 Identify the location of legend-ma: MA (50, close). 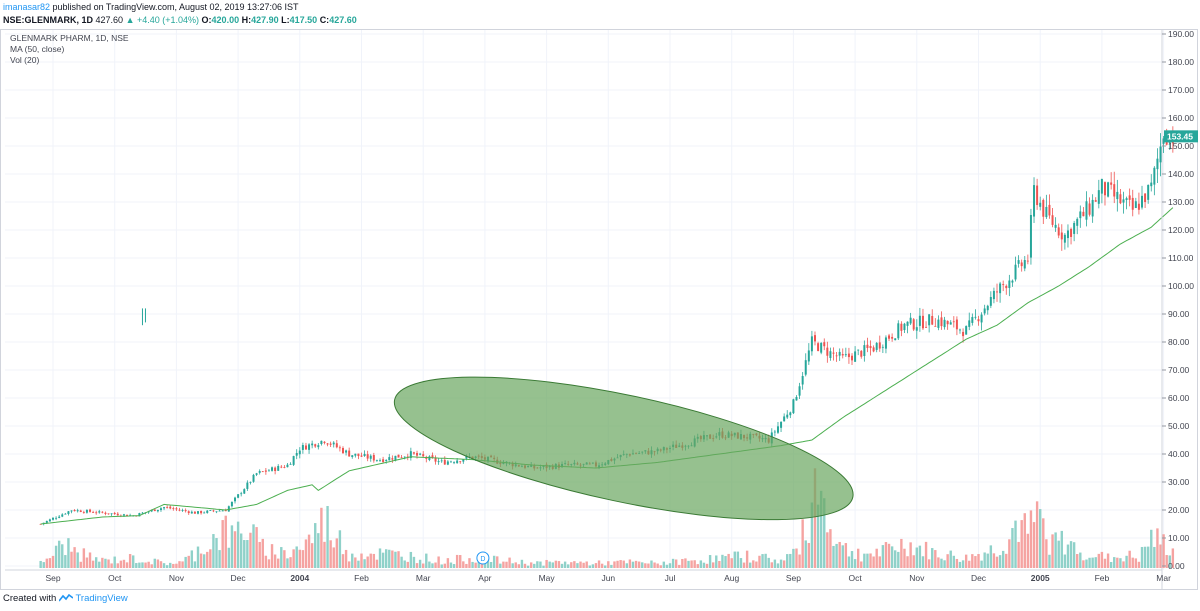
(37, 49).